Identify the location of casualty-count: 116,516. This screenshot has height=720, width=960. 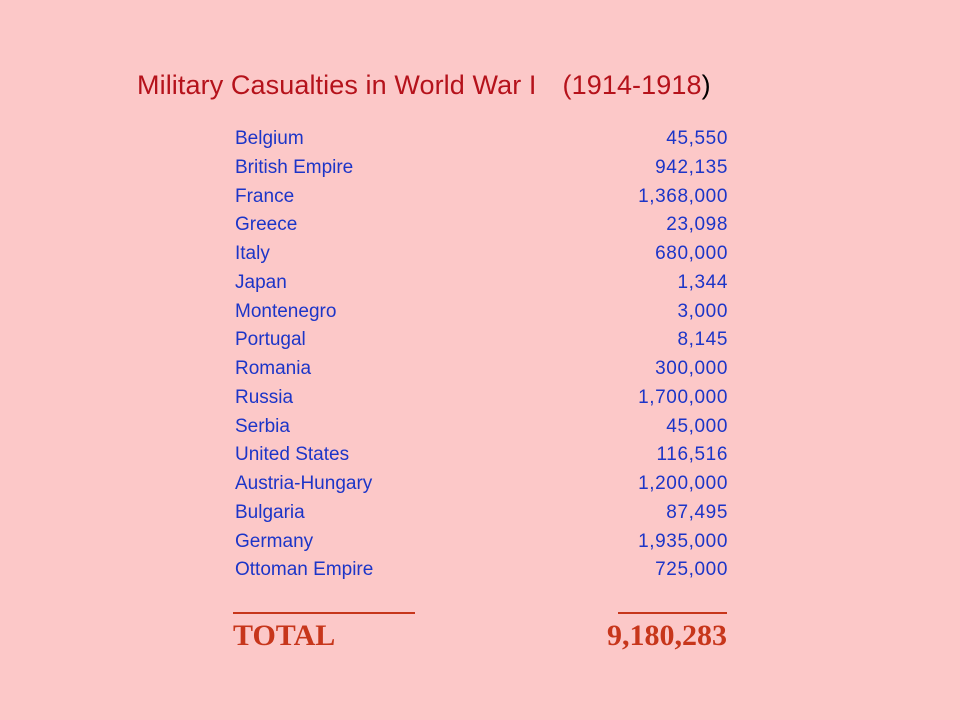
(692, 455).